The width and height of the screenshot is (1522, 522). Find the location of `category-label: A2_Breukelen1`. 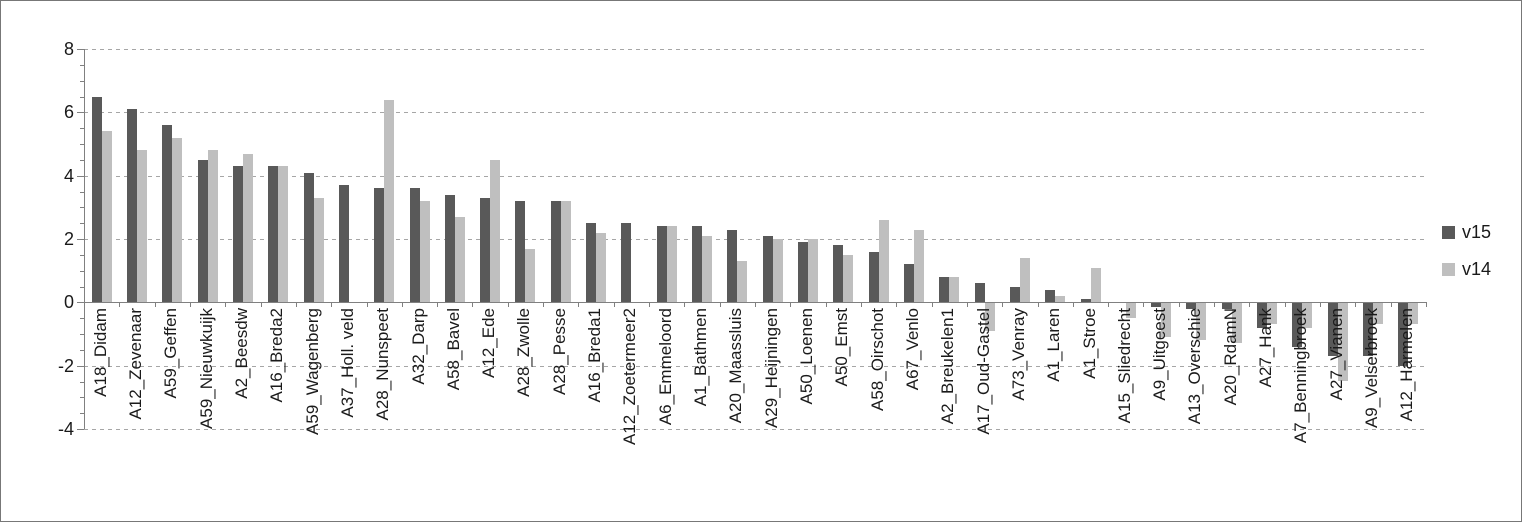

category-label: A2_Breukelen1 is located at coordinates (948, 366).